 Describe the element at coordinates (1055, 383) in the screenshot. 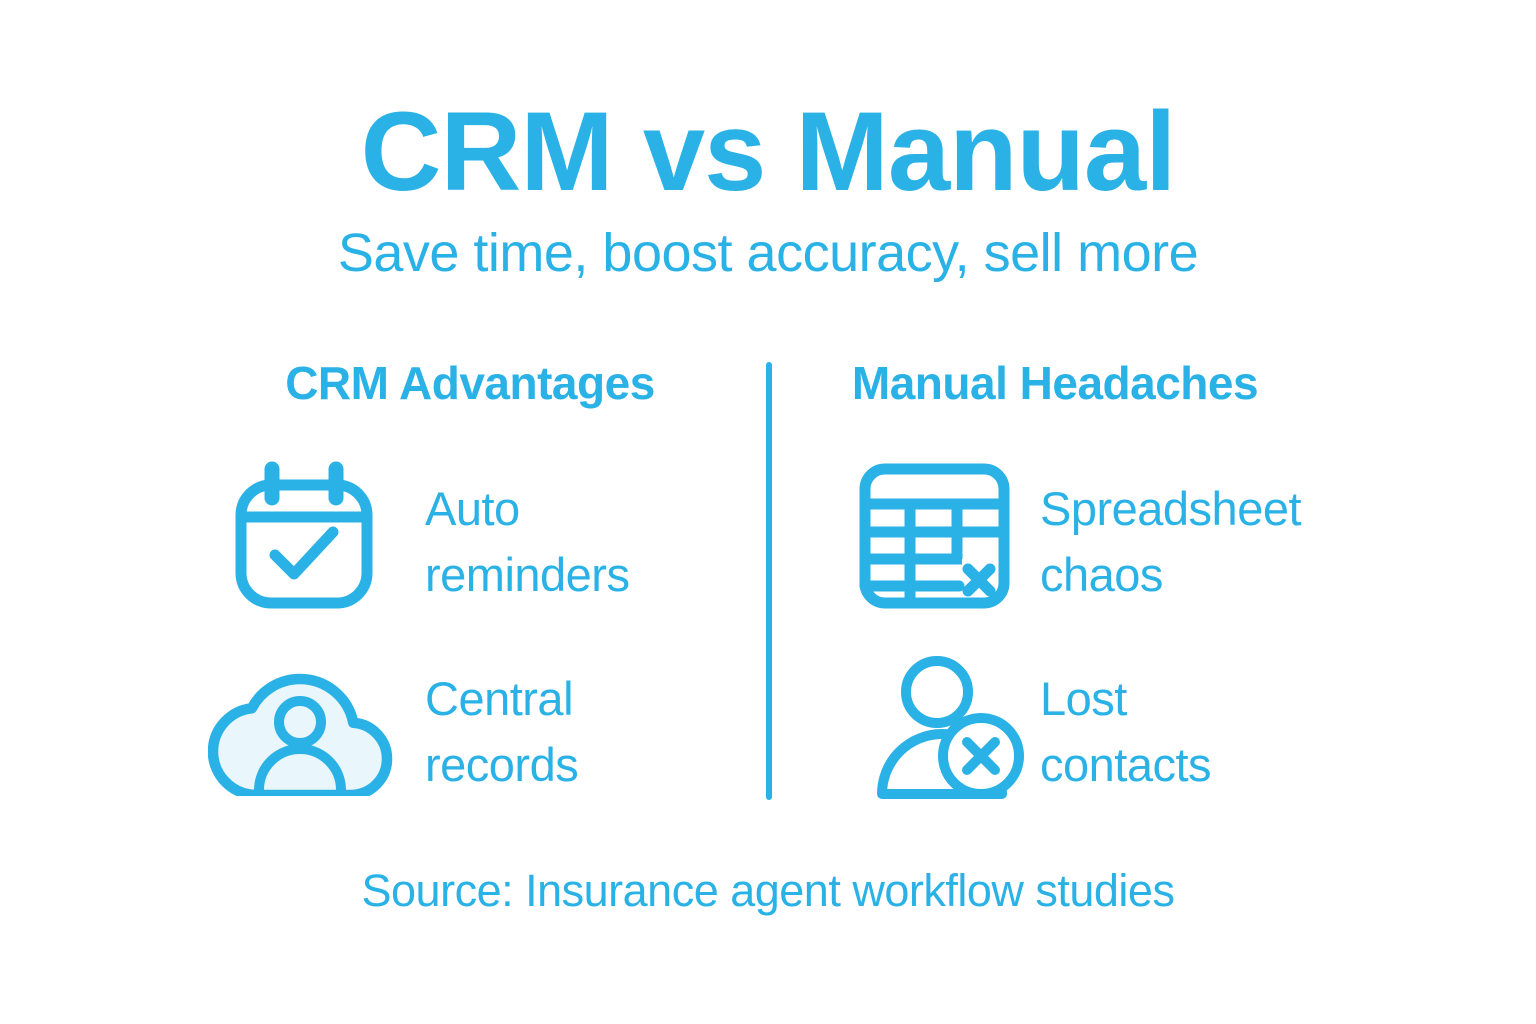

I see `column-heading-manual-headaches: Manual Headaches` at that location.